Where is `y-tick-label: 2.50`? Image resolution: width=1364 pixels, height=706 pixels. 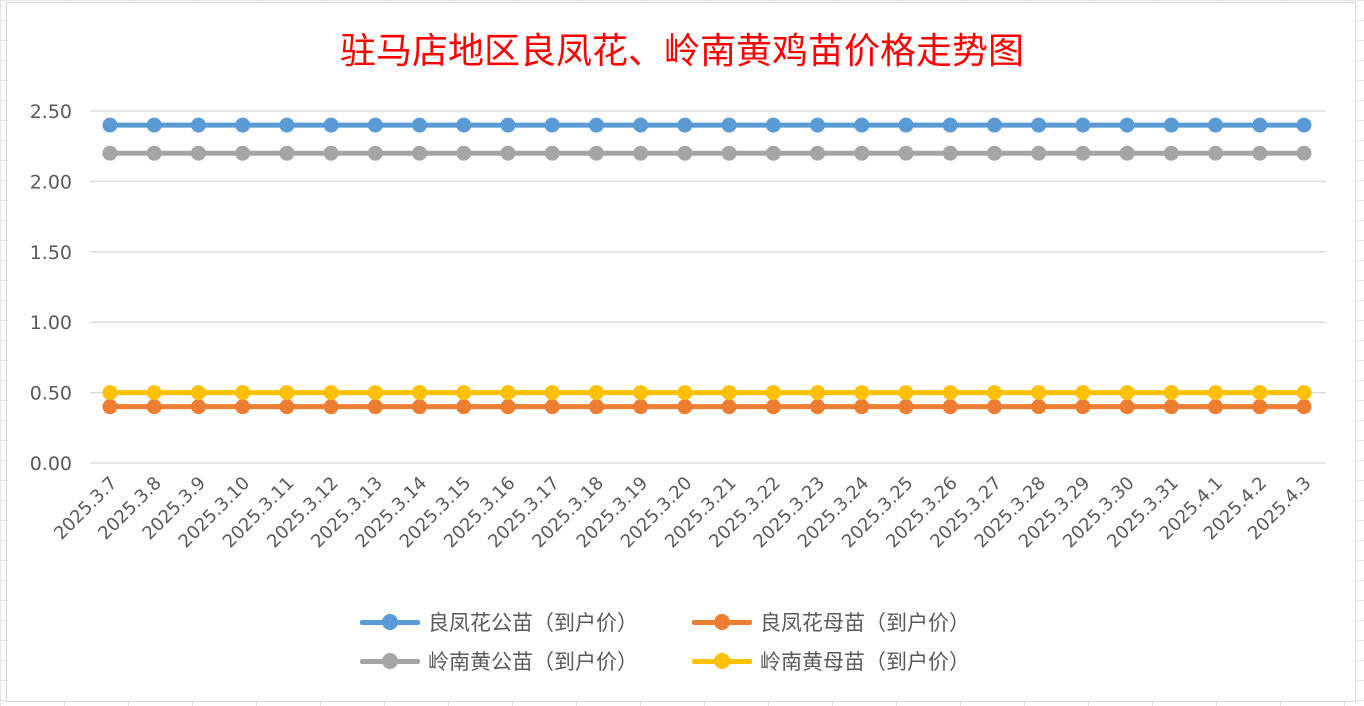
y-tick-label: 2.50 is located at coordinates (51, 112).